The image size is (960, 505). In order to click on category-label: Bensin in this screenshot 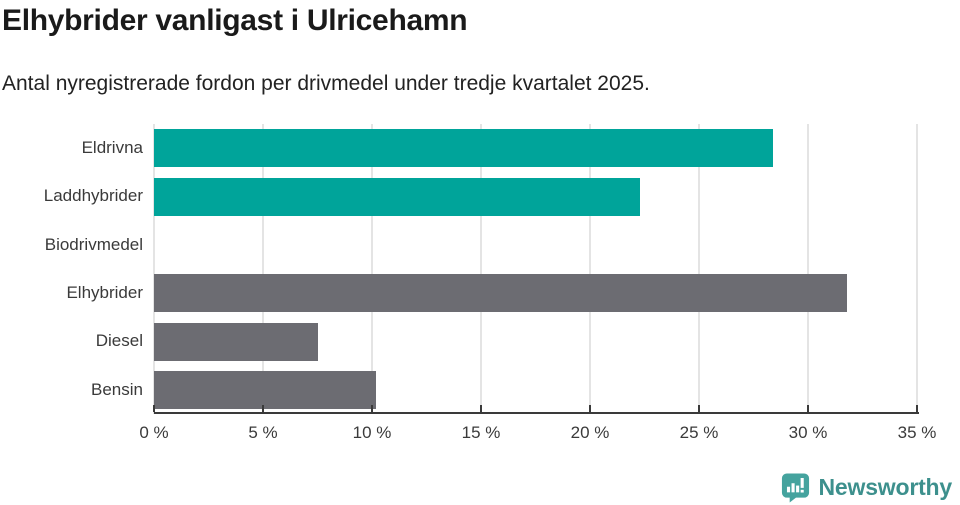, I will do `click(117, 389)`.